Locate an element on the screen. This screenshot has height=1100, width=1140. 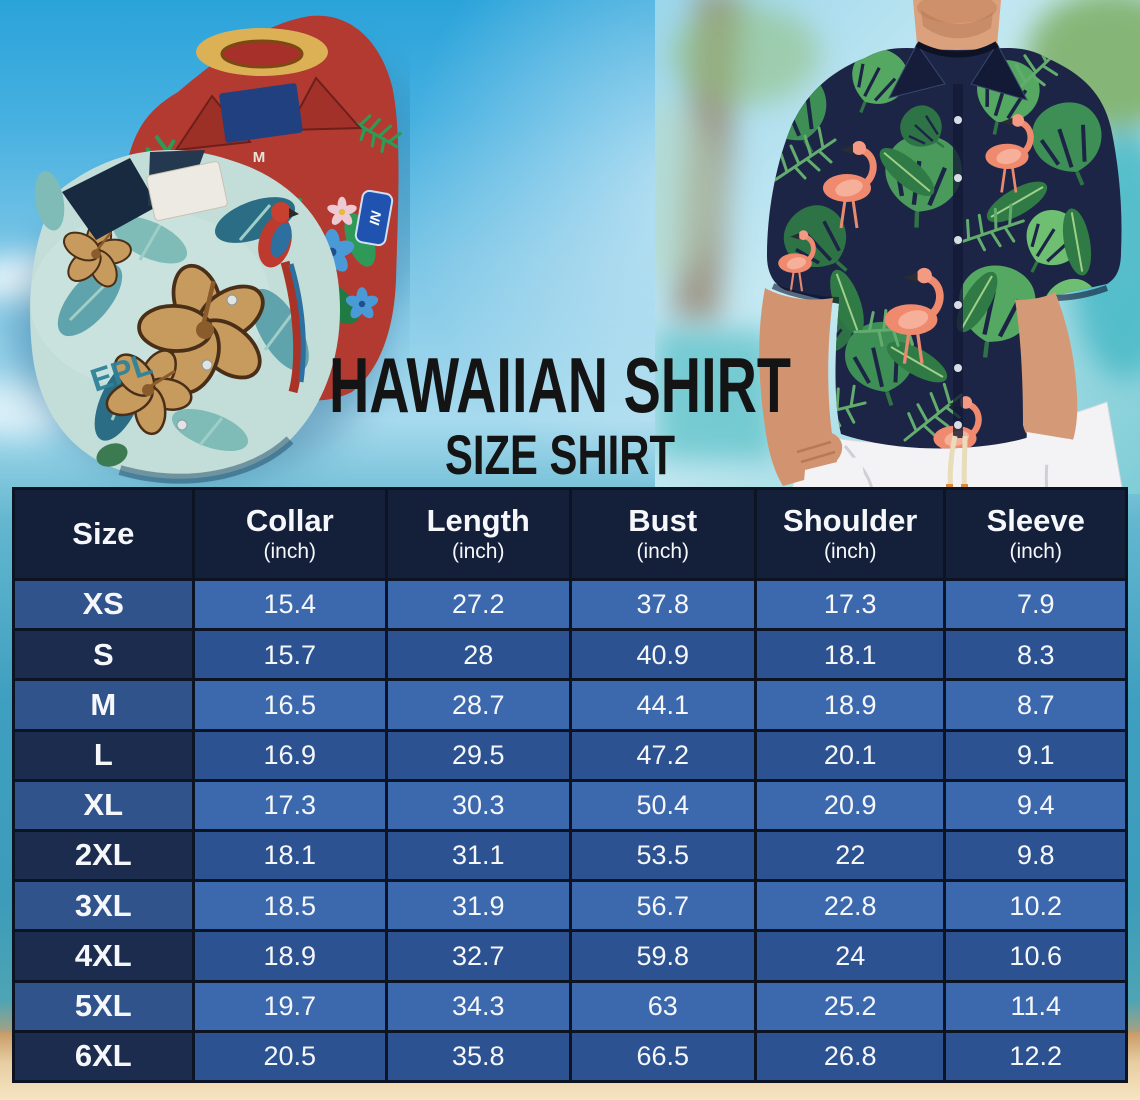
svg-text: IN is located at coordinates (375, 217).